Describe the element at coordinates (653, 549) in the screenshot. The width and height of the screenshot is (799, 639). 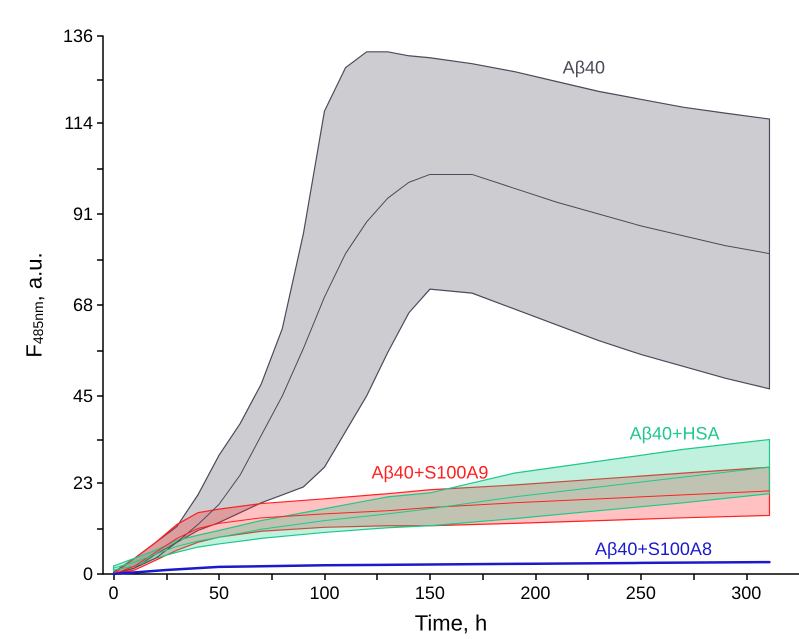
I see `series-label: Aβ40+S100A8` at that location.